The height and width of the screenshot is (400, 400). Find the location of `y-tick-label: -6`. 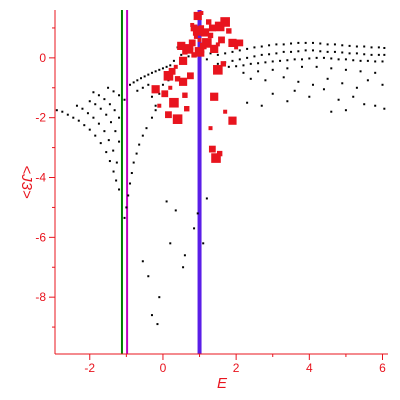

y-tick-label: -6 is located at coordinates (40, 237).